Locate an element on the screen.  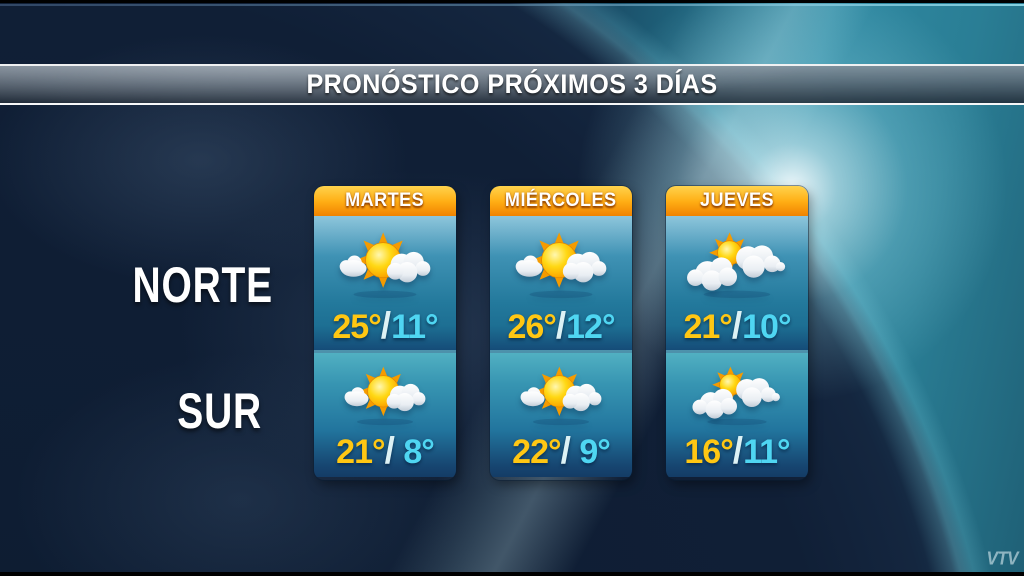
high-temp: 25° is located at coordinates (356, 327).